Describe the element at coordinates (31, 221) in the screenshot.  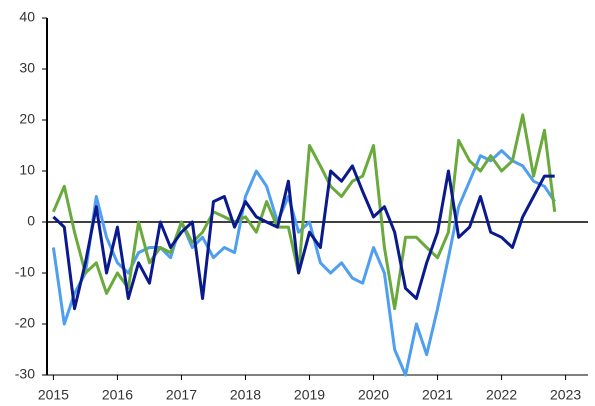
I see `y-tick-label: 0` at that location.